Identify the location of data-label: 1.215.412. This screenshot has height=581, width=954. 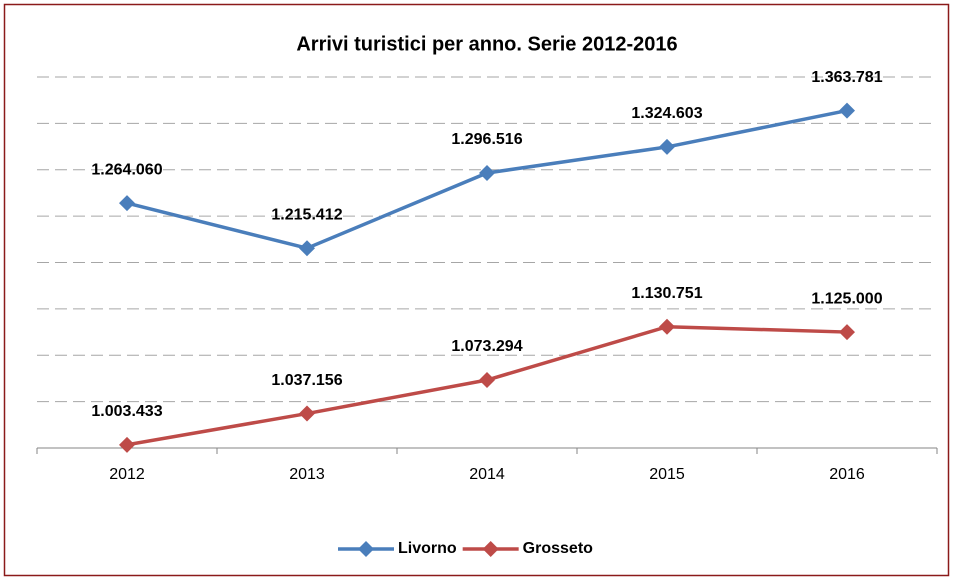
(306, 214).